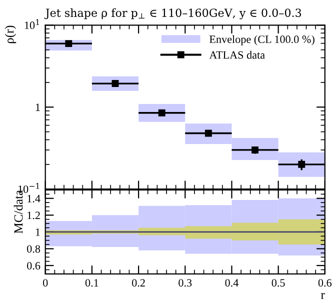 The image size is (336, 303). I want to click on y-tick-label: 0.6, so click(33, 266).